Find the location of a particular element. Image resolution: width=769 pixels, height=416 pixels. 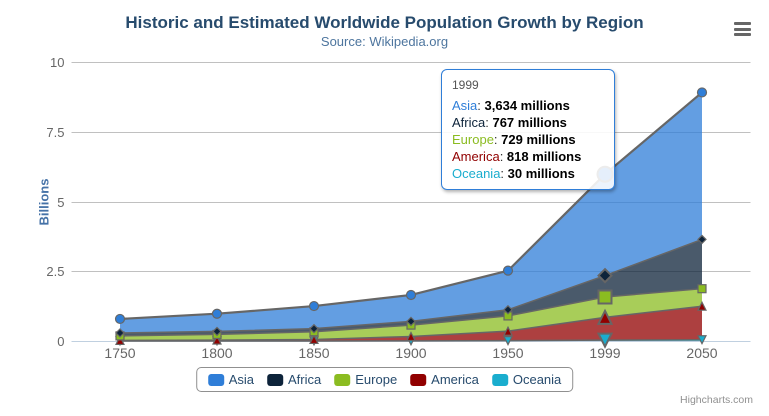

tooltip-series-name: America is located at coordinates (476, 156).